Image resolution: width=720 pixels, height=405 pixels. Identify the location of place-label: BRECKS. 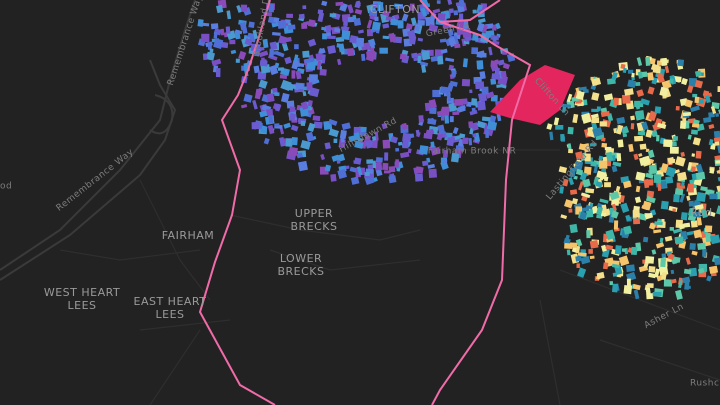
(300, 271).